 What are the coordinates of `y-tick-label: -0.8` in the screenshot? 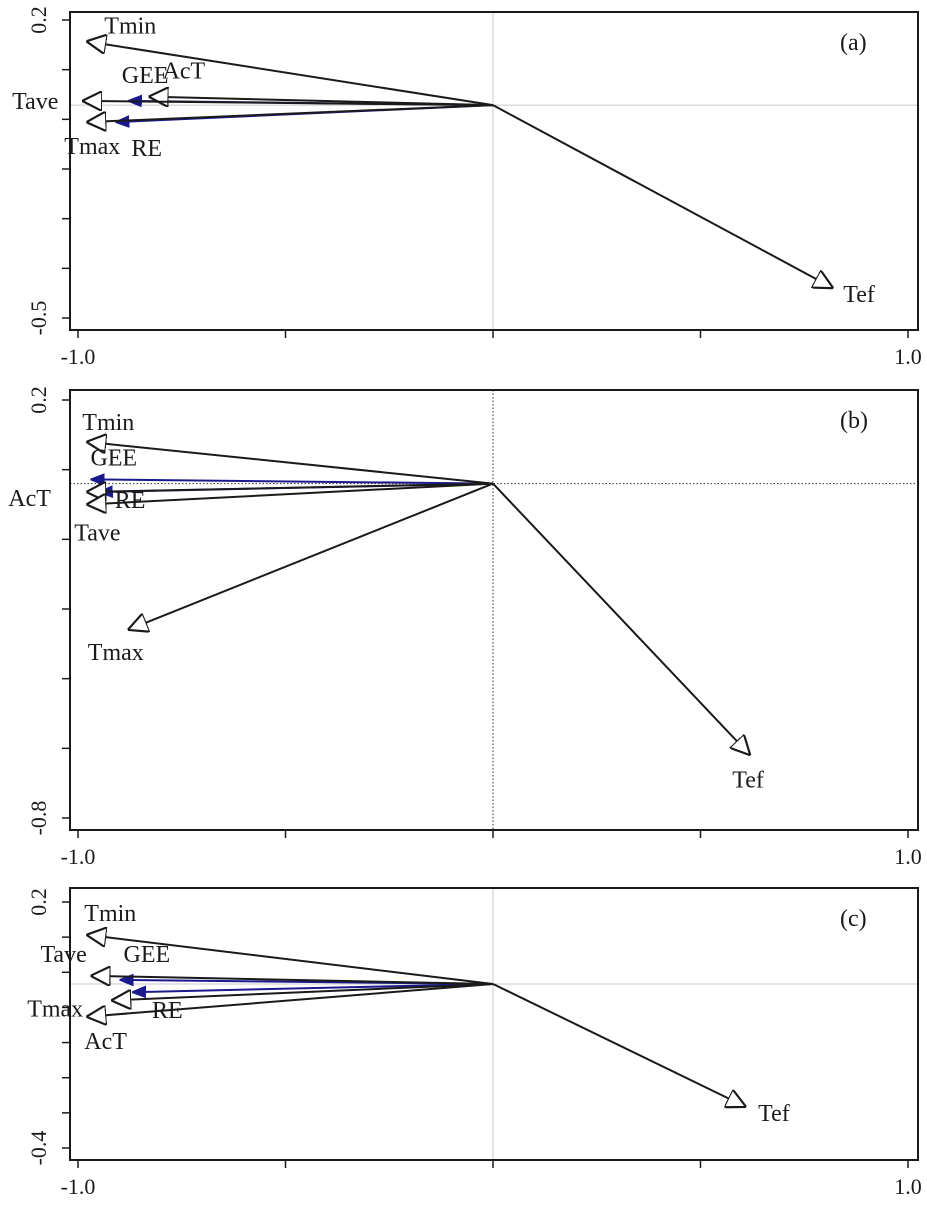 It's located at (38, 818).